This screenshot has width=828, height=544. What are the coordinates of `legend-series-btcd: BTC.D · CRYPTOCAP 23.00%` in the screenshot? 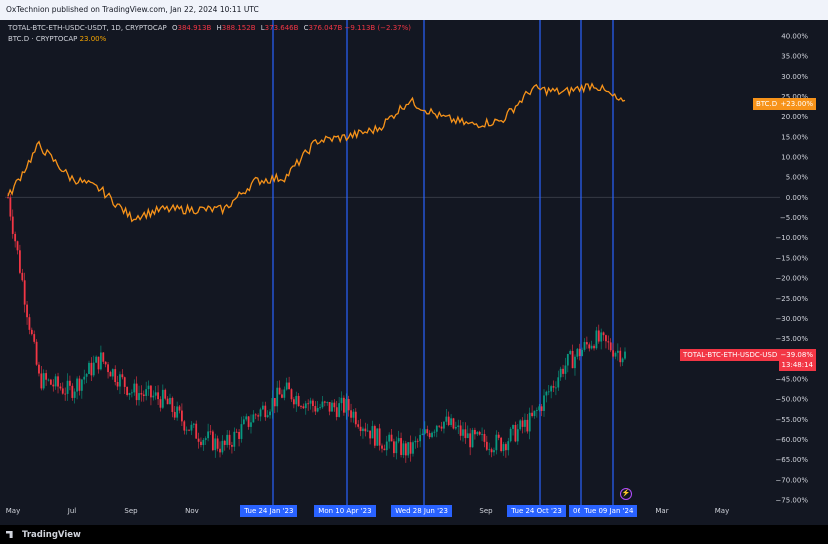 It's located at (209, 40).